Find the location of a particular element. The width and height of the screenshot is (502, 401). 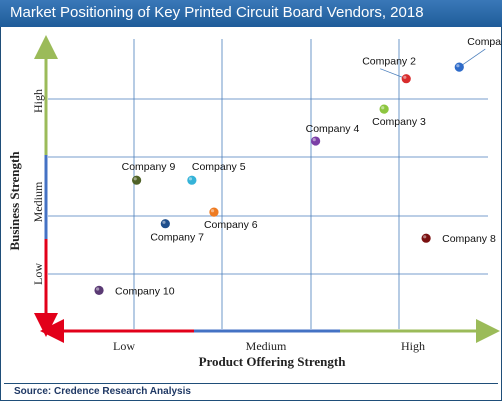

label-company-4: Company 4 is located at coordinates (333, 129).